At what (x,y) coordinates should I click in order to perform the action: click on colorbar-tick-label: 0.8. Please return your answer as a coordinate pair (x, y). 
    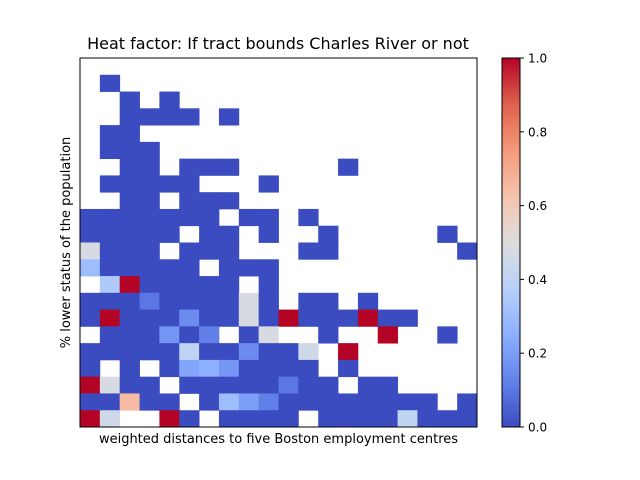
    Looking at the image, I should click on (537, 132).